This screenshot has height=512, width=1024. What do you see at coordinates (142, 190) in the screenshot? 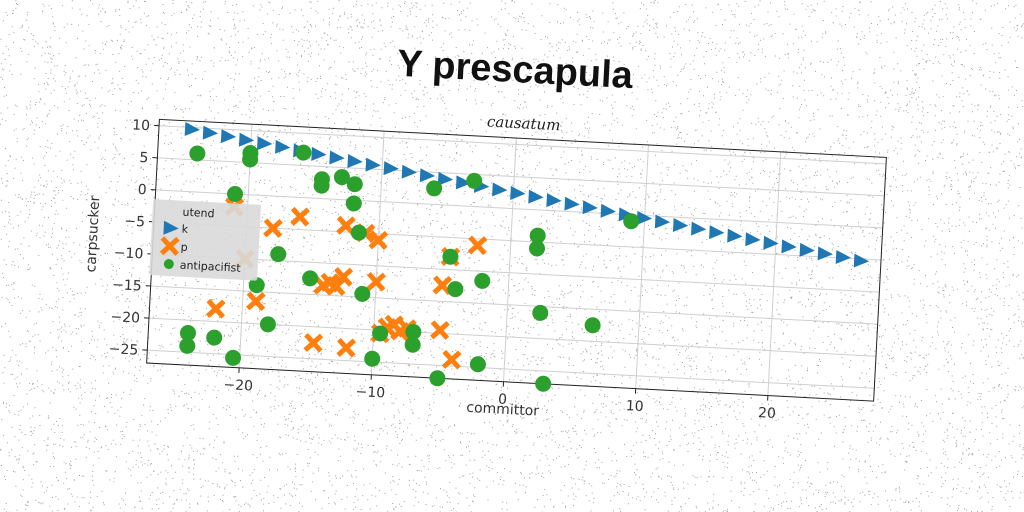
I see `y-tick-label: 0` at bounding box center [142, 190].